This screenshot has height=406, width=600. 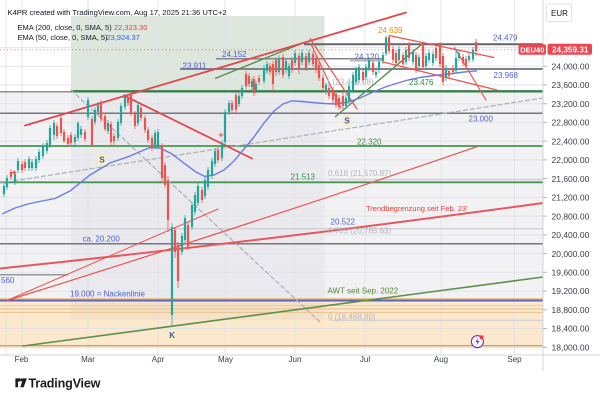 I want to click on svg-text: May, so click(x=225, y=359).